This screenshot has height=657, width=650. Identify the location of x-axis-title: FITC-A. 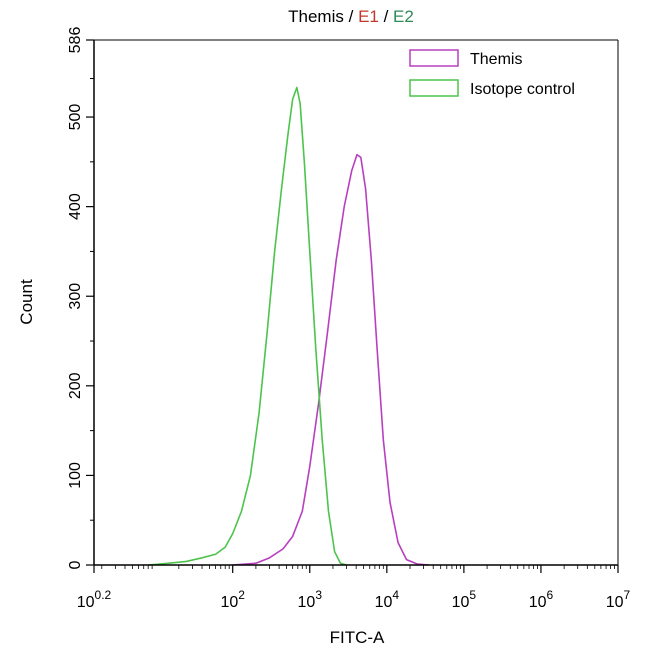
(357, 637).